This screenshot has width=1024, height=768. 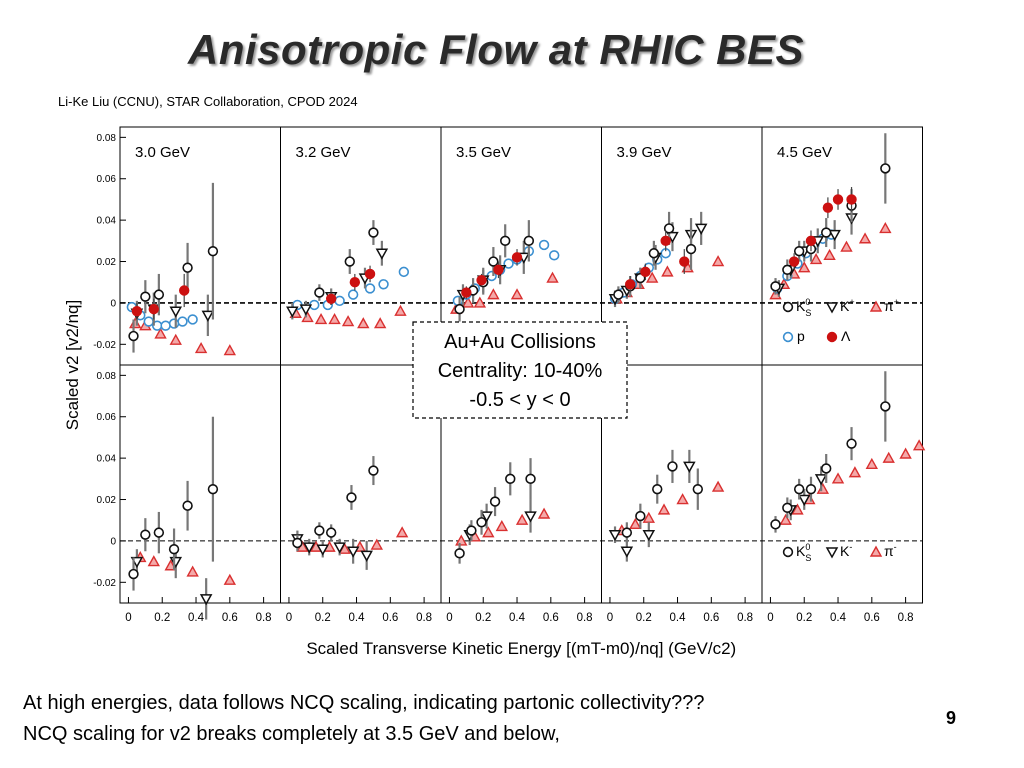 I want to click on info-box, so click(x=520, y=370).